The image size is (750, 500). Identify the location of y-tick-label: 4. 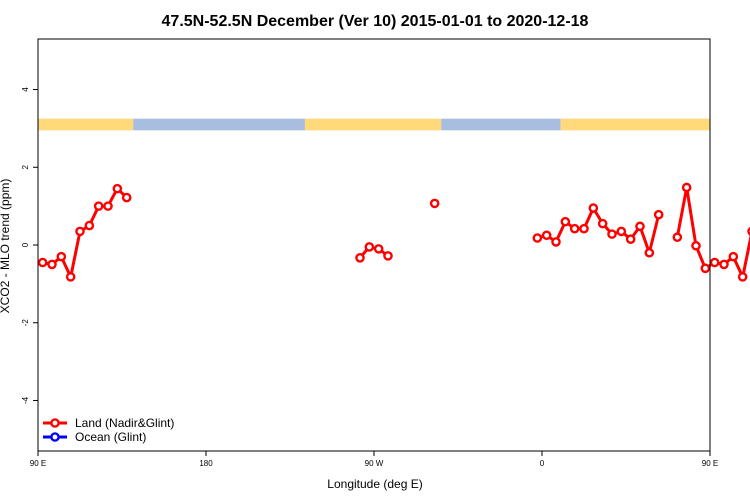
(25, 89).